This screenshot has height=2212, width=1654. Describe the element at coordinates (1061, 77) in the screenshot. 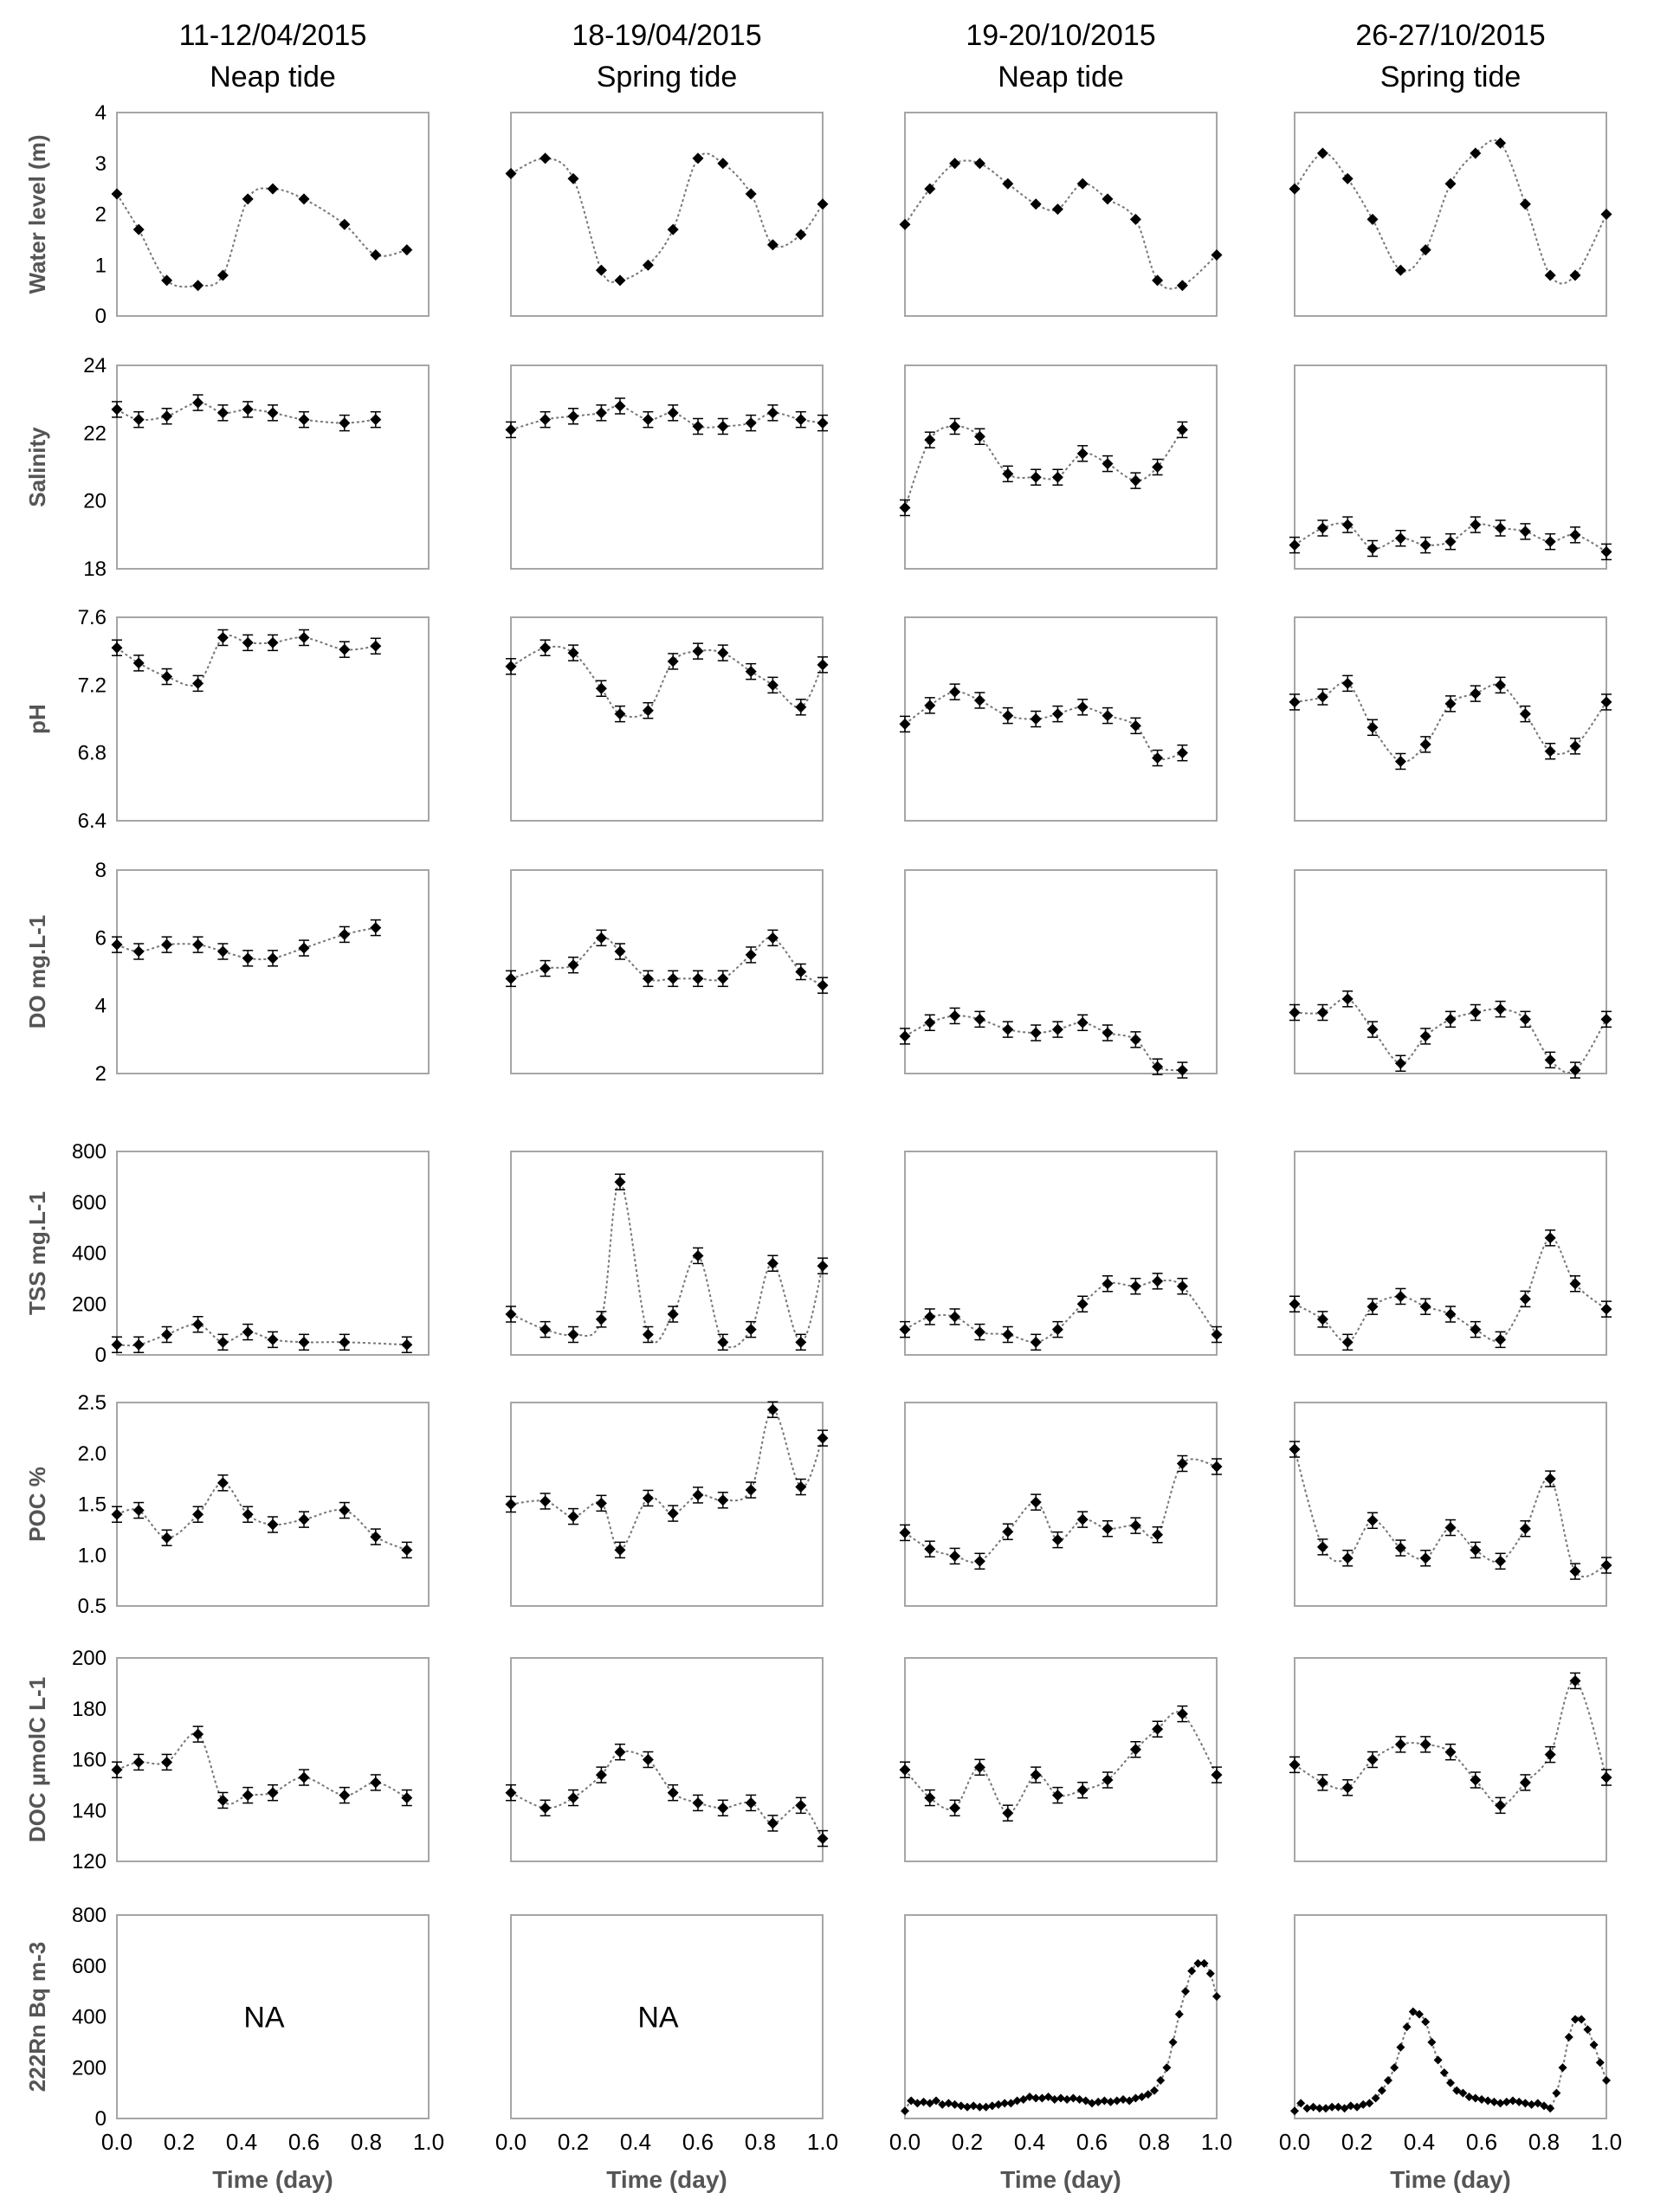

I see `column-tide: Neap tide` at that location.